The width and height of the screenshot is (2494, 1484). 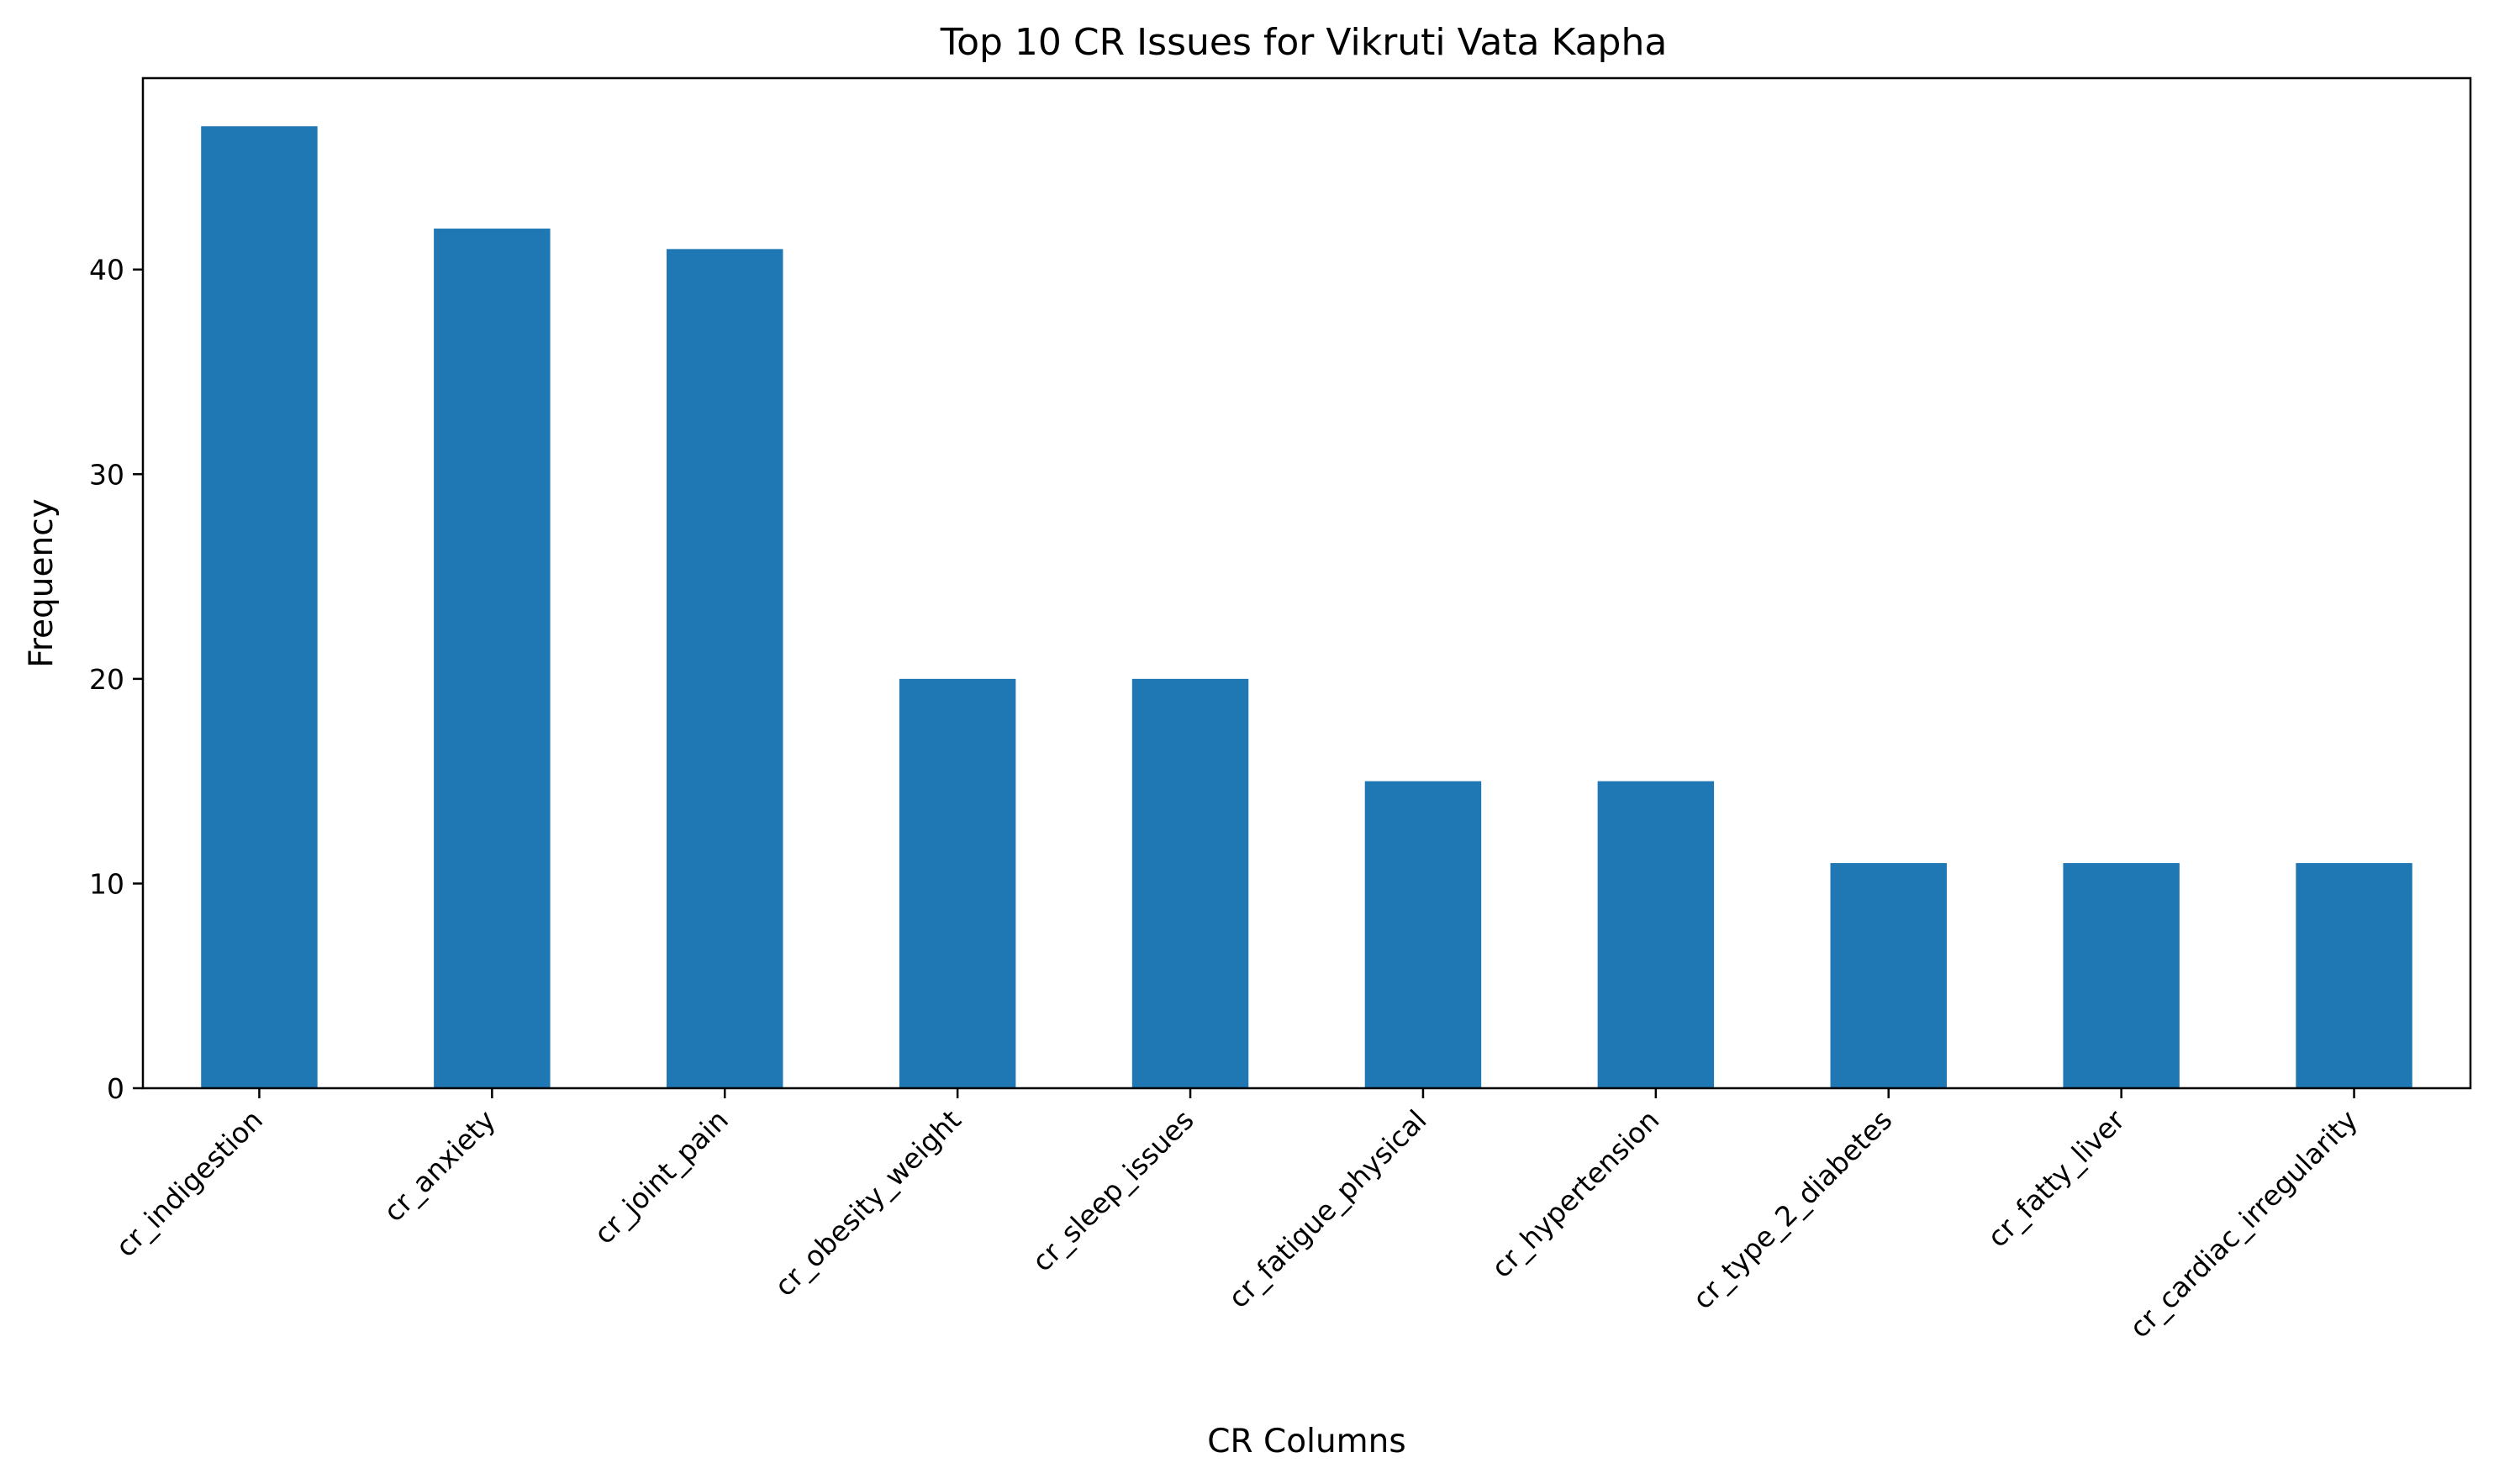 I want to click on x-tick-label: cr_fatty_liver, so click(x=2056, y=1179).